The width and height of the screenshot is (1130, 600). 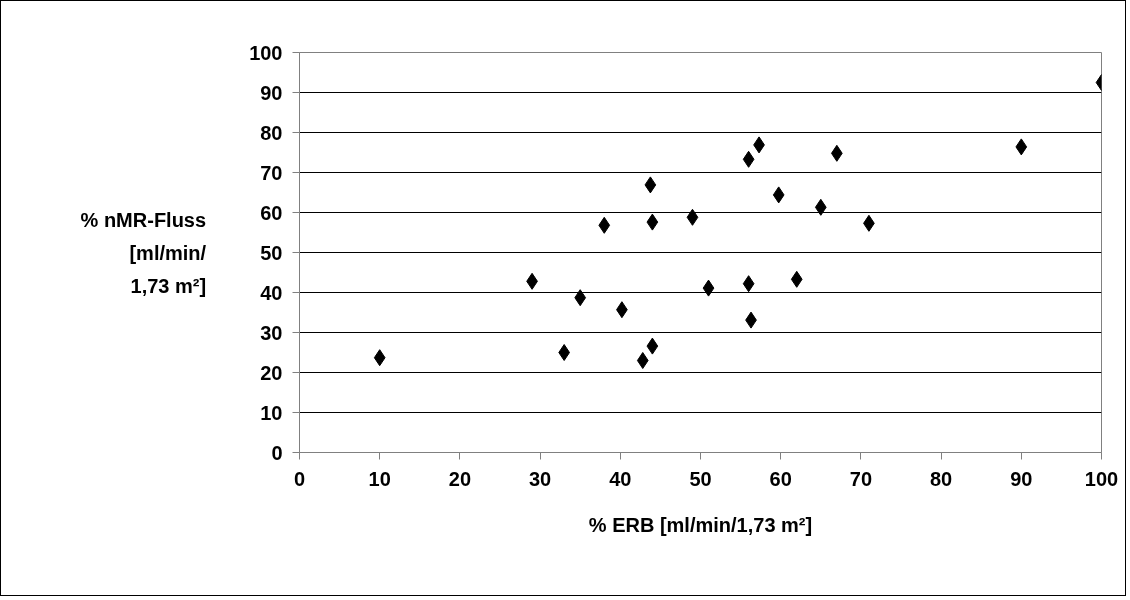 I want to click on y-tick-label: 30, so click(x=271, y=332).